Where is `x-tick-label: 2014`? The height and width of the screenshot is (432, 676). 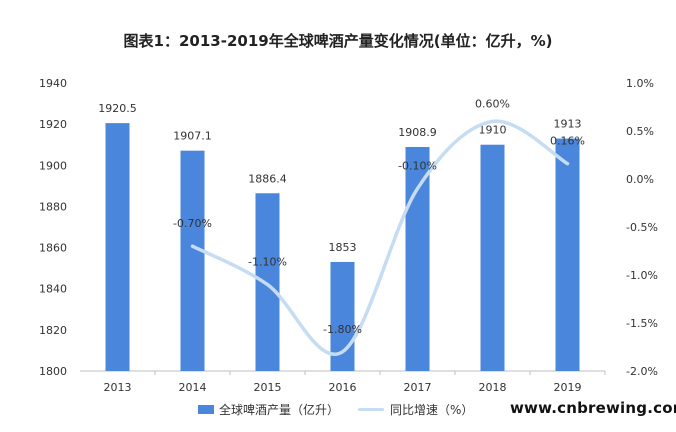 x-tick-label: 2014 is located at coordinates (193, 387).